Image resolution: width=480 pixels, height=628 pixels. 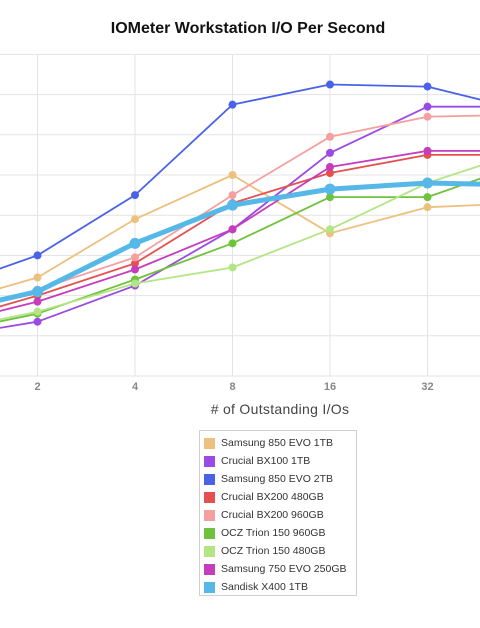 I want to click on legend-label: OCZ Trion 150 480GB, so click(x=273, y=551).